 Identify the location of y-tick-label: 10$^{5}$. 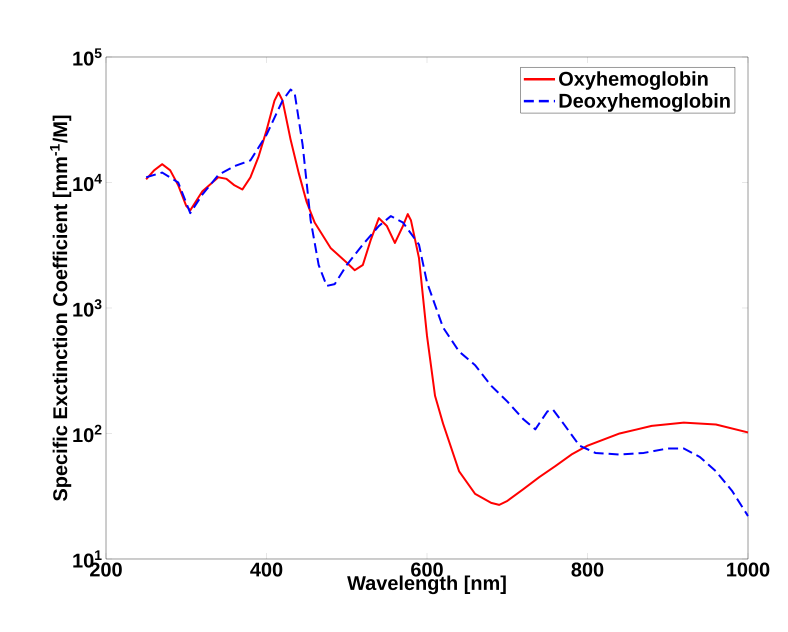
(87, 57).